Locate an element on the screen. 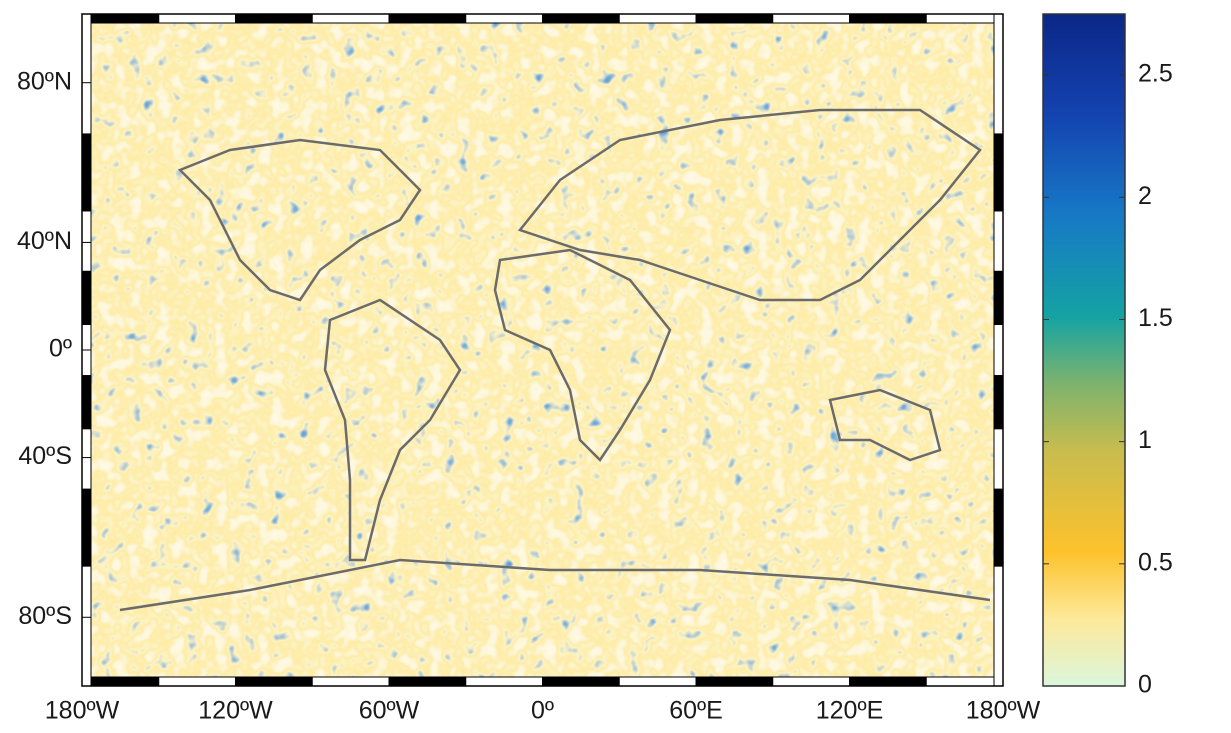  colorbar is located at coordinates (1084, 350).